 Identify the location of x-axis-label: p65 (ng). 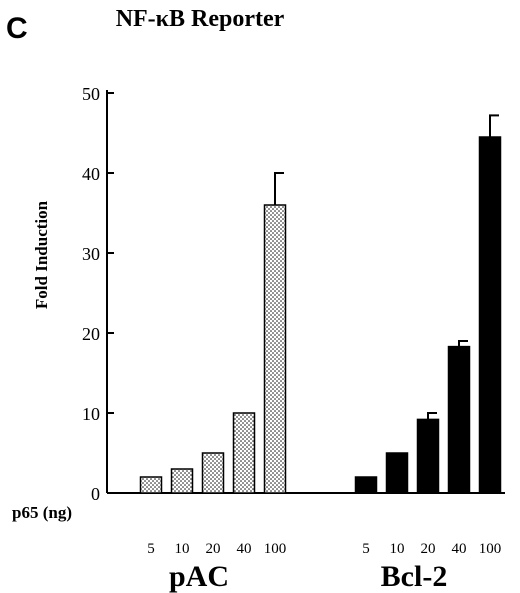
(42, 512).